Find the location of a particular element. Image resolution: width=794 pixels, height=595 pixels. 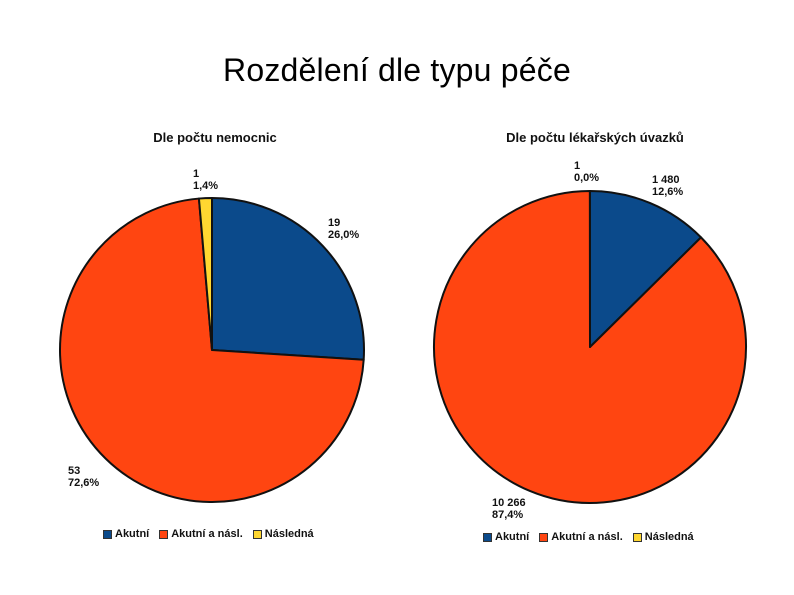

slice-value-label: 19 is located at coordinates (334, 223).